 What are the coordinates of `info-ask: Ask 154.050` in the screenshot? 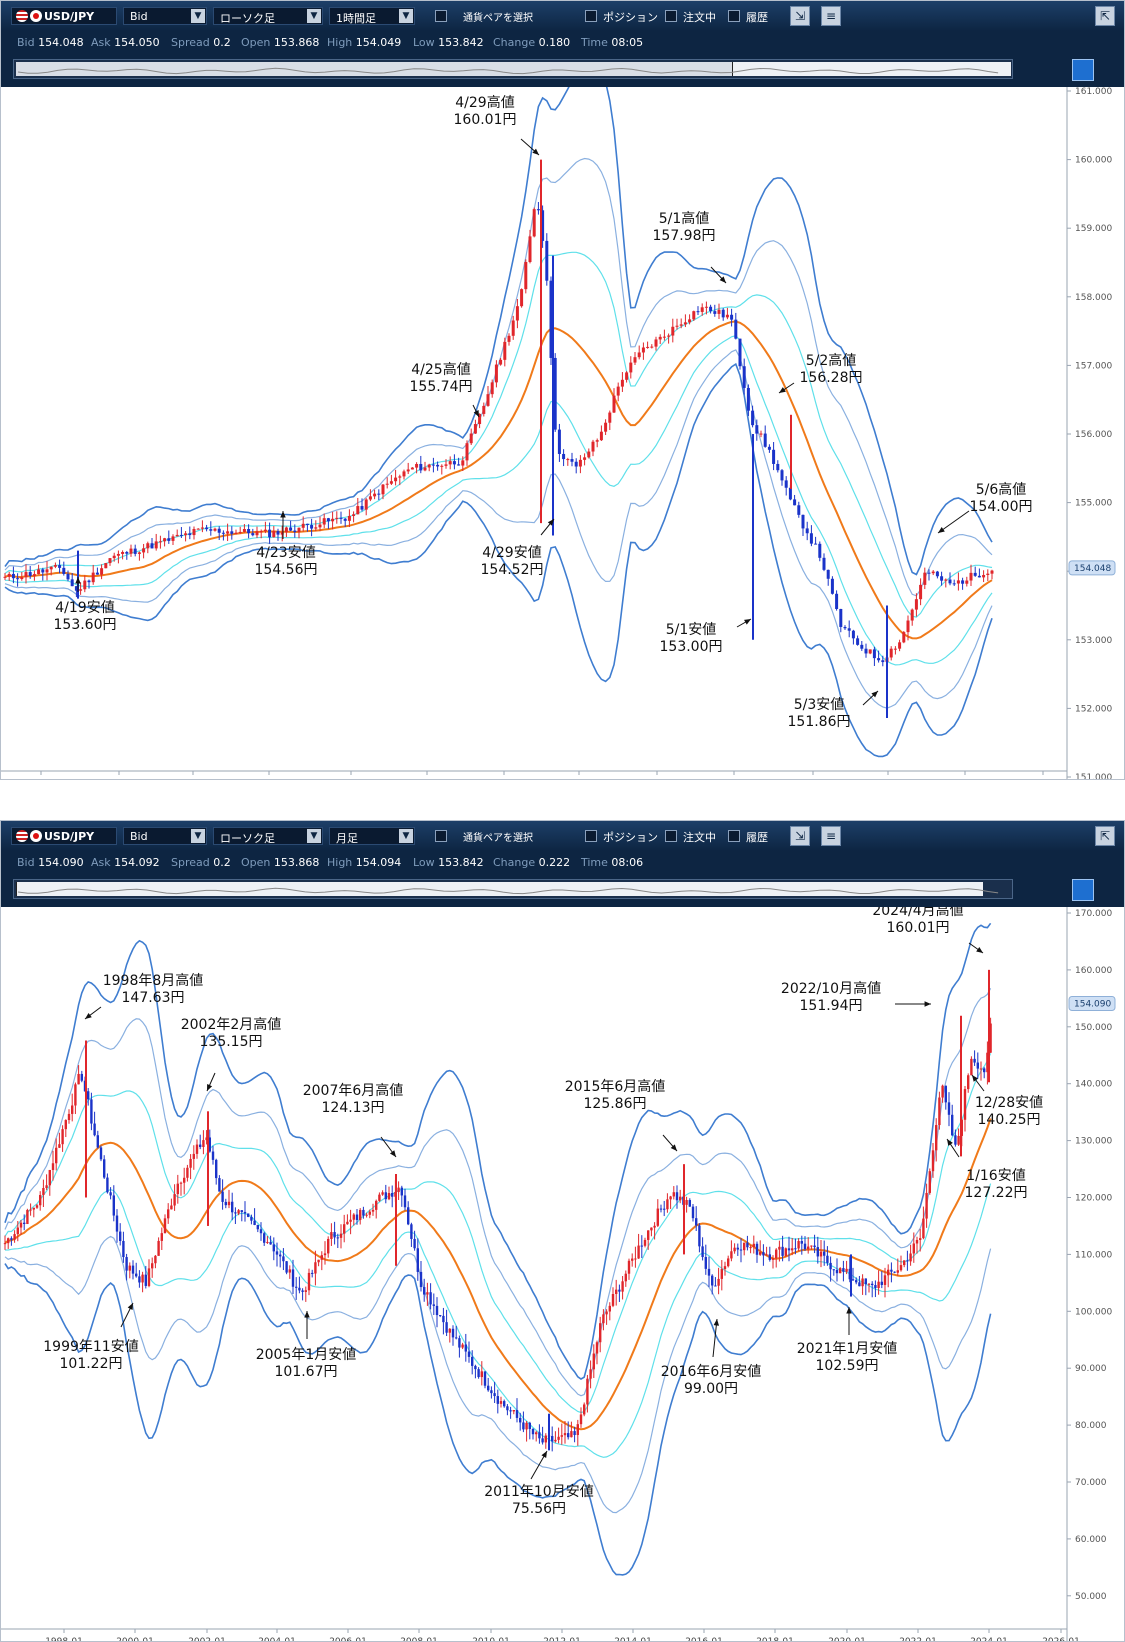 It's located at (125, 42).